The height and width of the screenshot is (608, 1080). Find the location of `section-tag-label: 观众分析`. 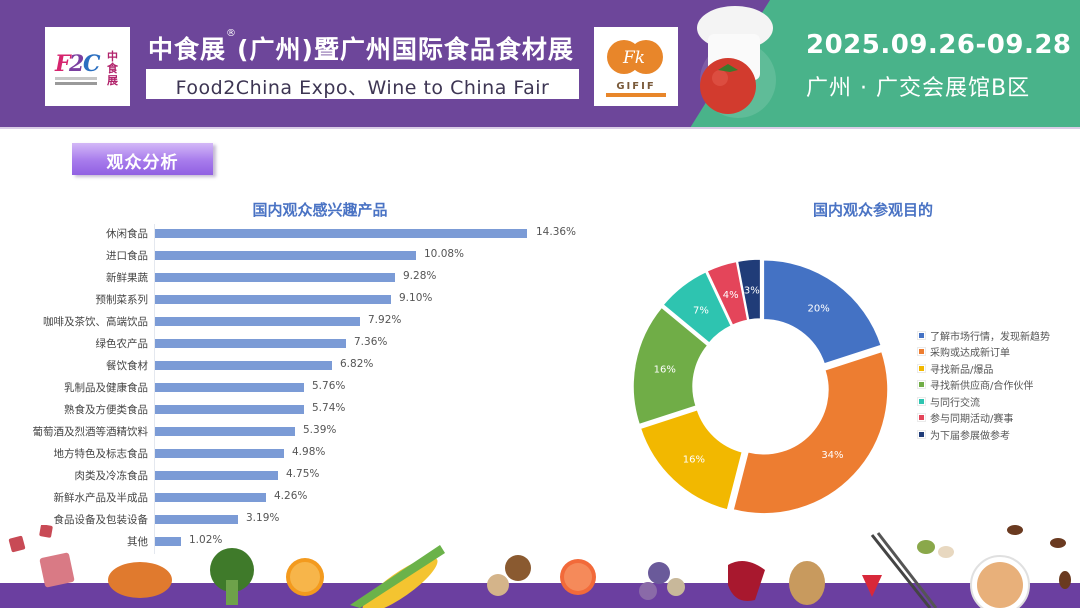

section-tag-label: 观众分析 is located at coordinates (142, 163).